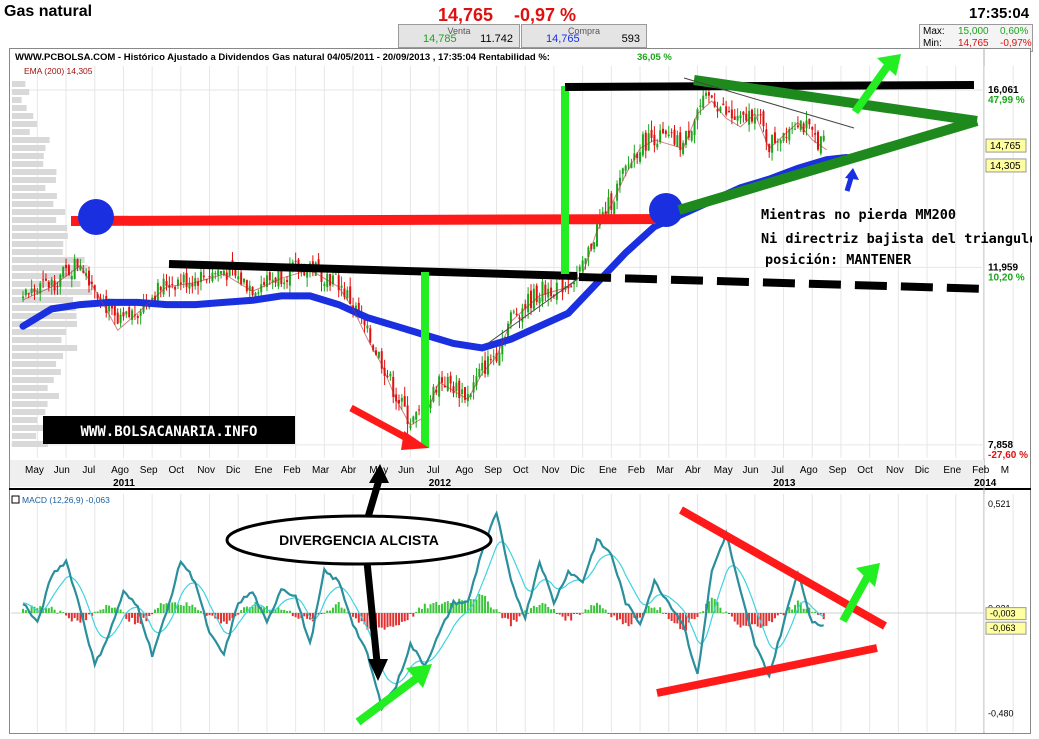 Image resolution: width=1039 pixels, height=739 pixels. What do you see at coordinates (865, 470) in the screenshot?
I see `x-tick-label: Oct` at bounding box center [865, 470].